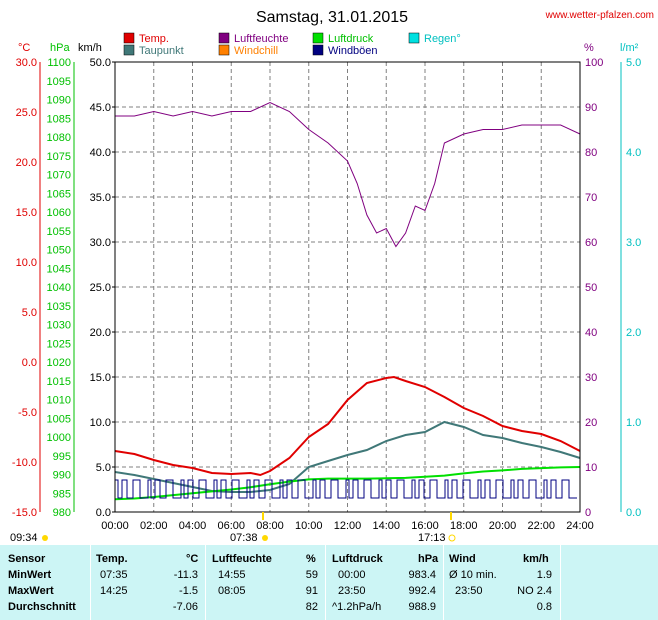 This screenshot has width=658, height=620. What do you see at coordinates (591, 153) in the screenshot?
I see `humidity-tick-label: 80` at bounding box center [591, 153].